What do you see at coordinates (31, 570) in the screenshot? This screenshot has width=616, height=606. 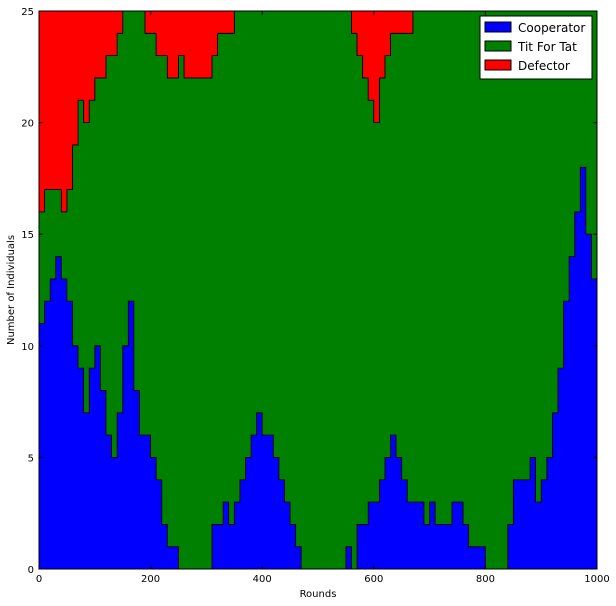 I see `y-tick-label: 0` at bounding box center [31, 570].